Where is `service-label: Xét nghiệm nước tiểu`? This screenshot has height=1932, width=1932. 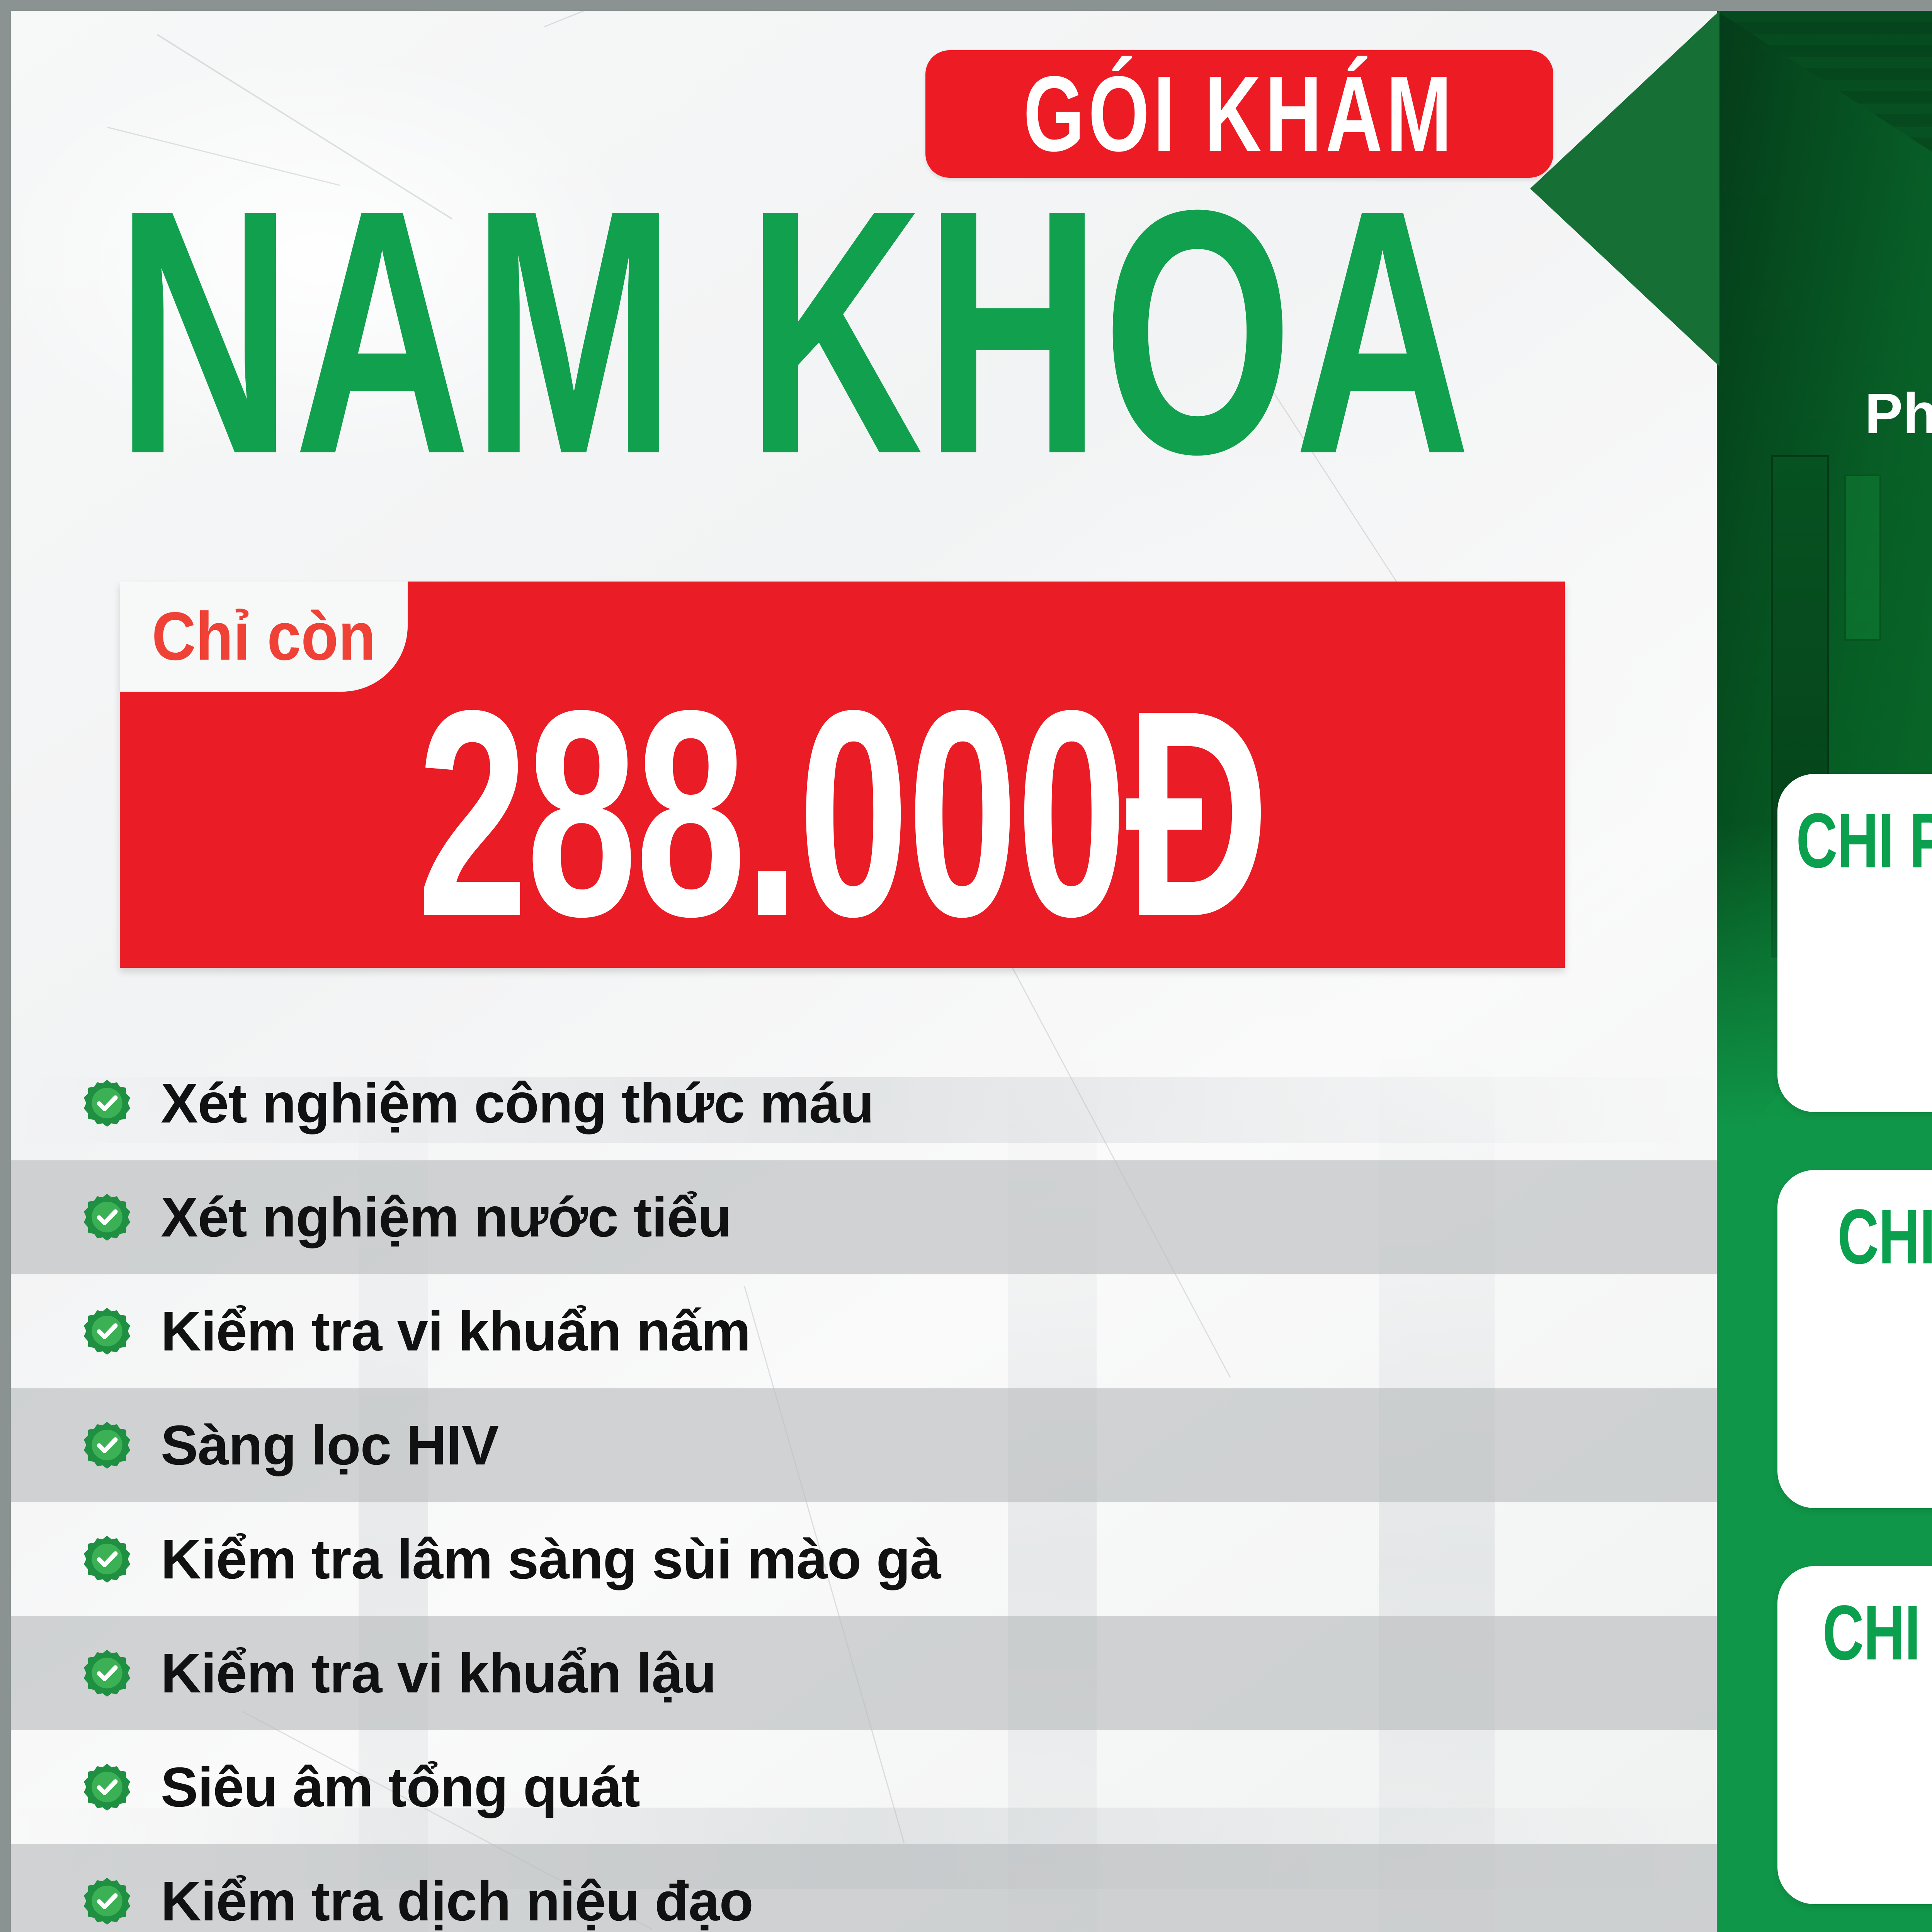 service-label: Xét nghiệm nước tiểu is located at coordinates (446, 1217).